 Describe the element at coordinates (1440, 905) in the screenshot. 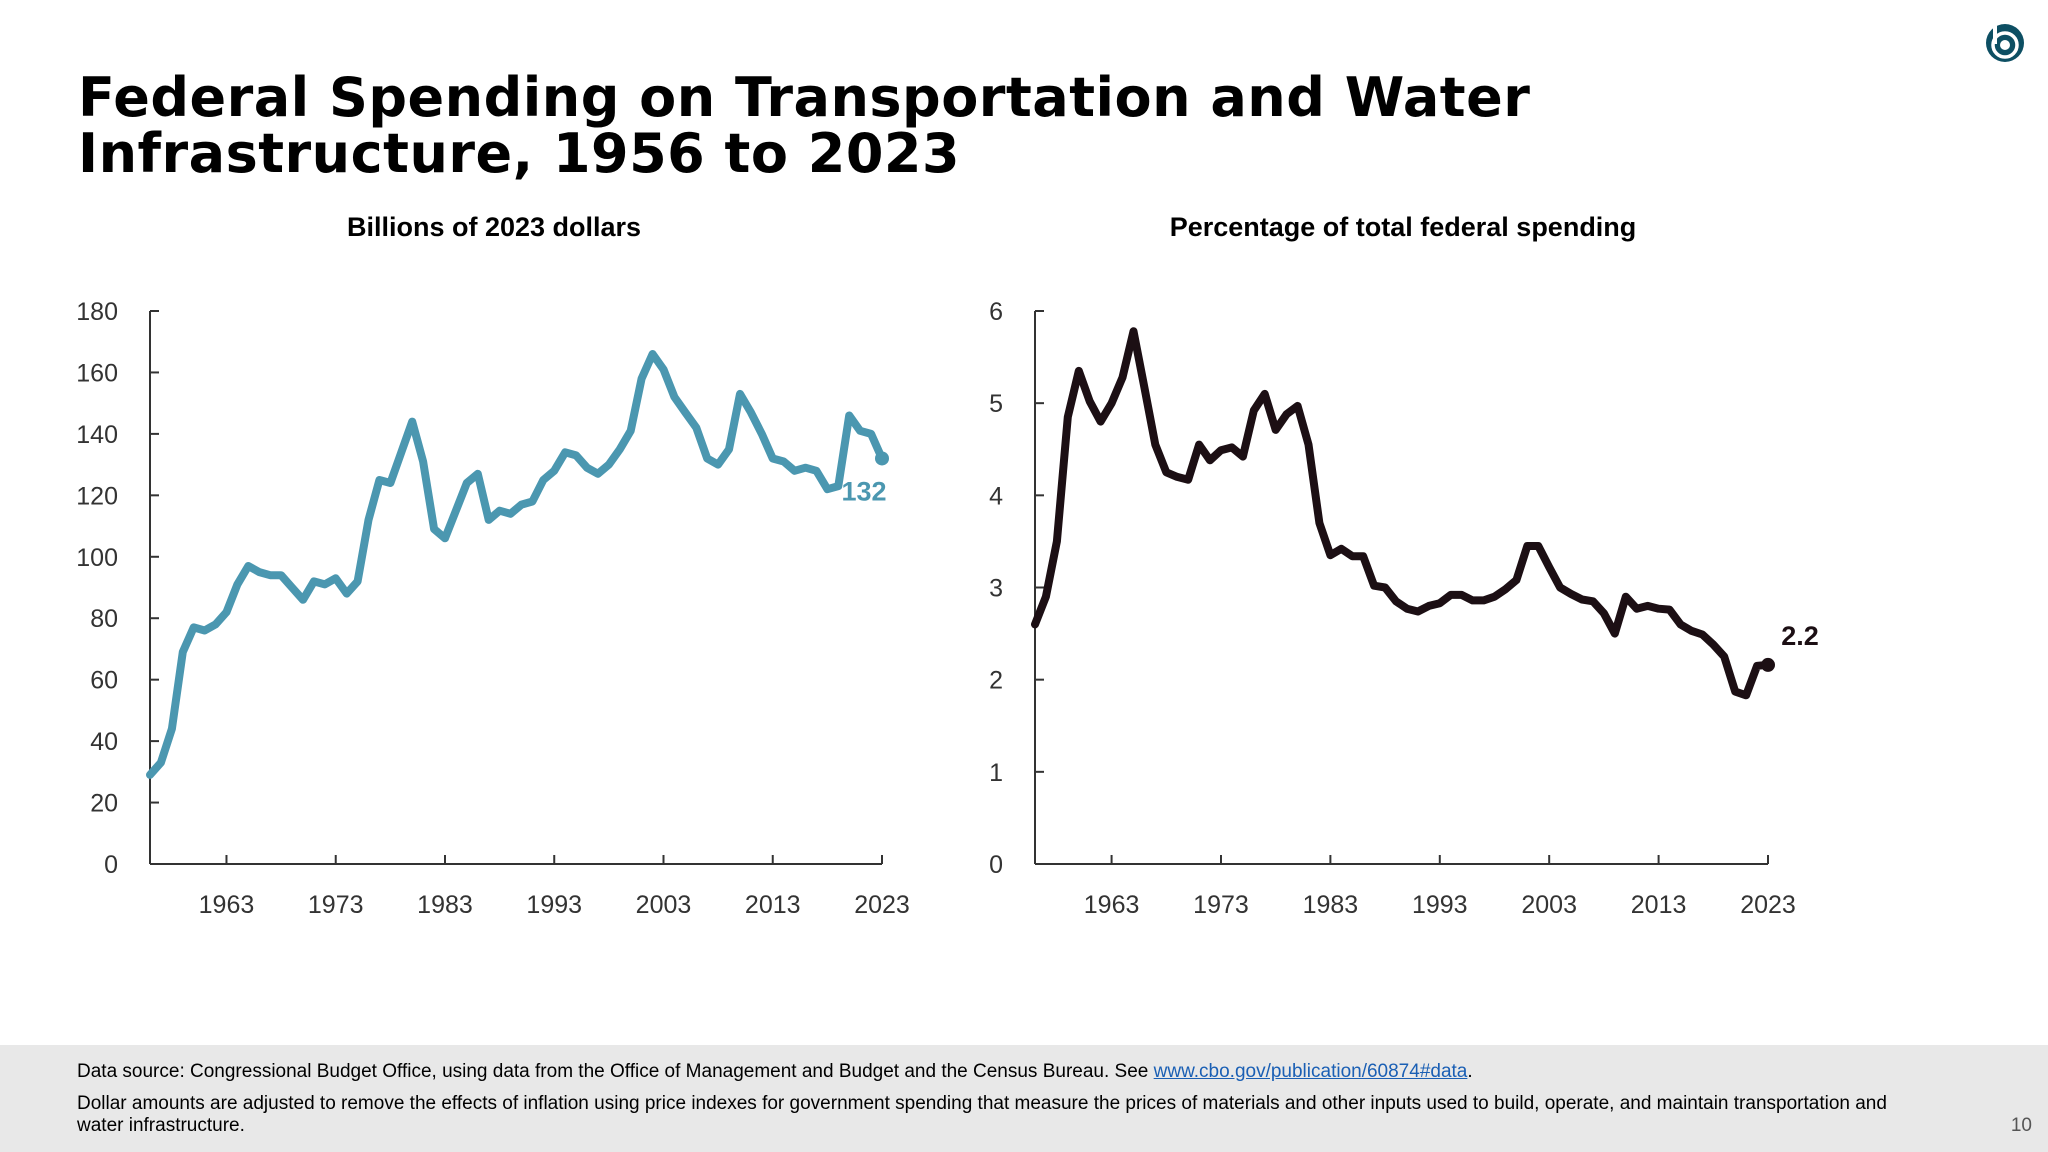

I see `right-x-tick-label: 1993` at that location.